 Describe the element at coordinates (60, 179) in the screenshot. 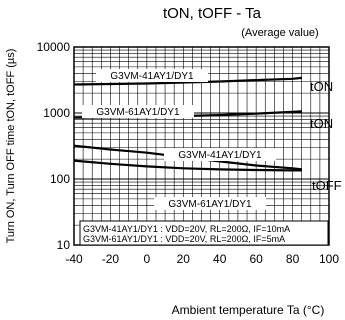

I see `y-tick-label: 100` at that location.